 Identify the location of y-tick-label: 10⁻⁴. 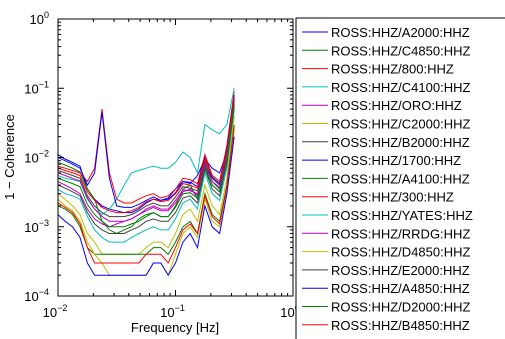
(36, 295).